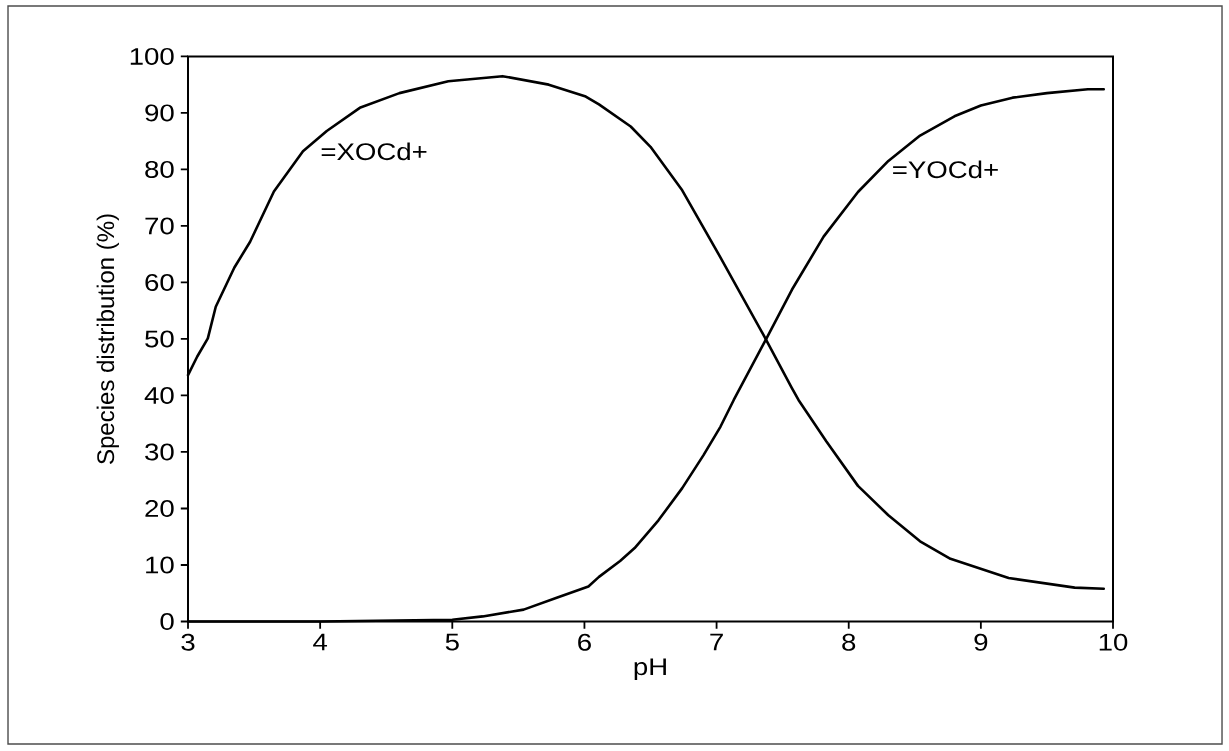  Describe the element at coordinates (188, 642) in the screenshot. I see `x-tick-label: 3` at that location.